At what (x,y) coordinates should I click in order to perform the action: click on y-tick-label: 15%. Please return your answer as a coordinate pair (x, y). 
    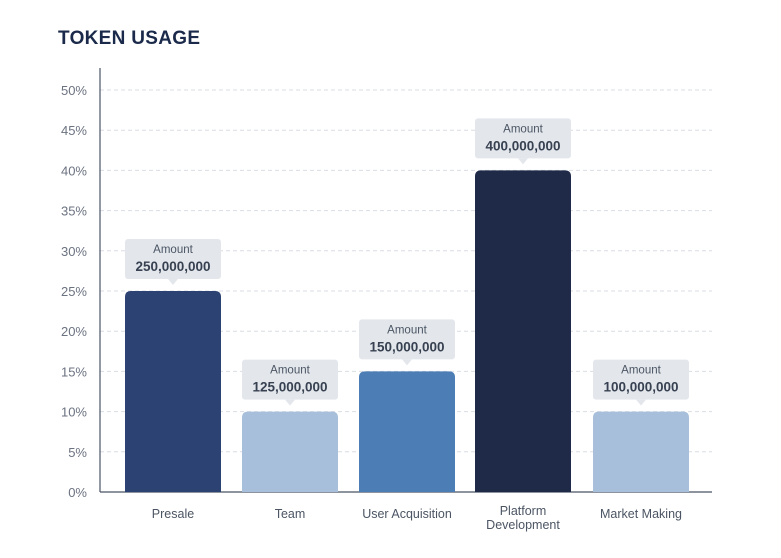
    Looking at the image, I should click on (74, 371).